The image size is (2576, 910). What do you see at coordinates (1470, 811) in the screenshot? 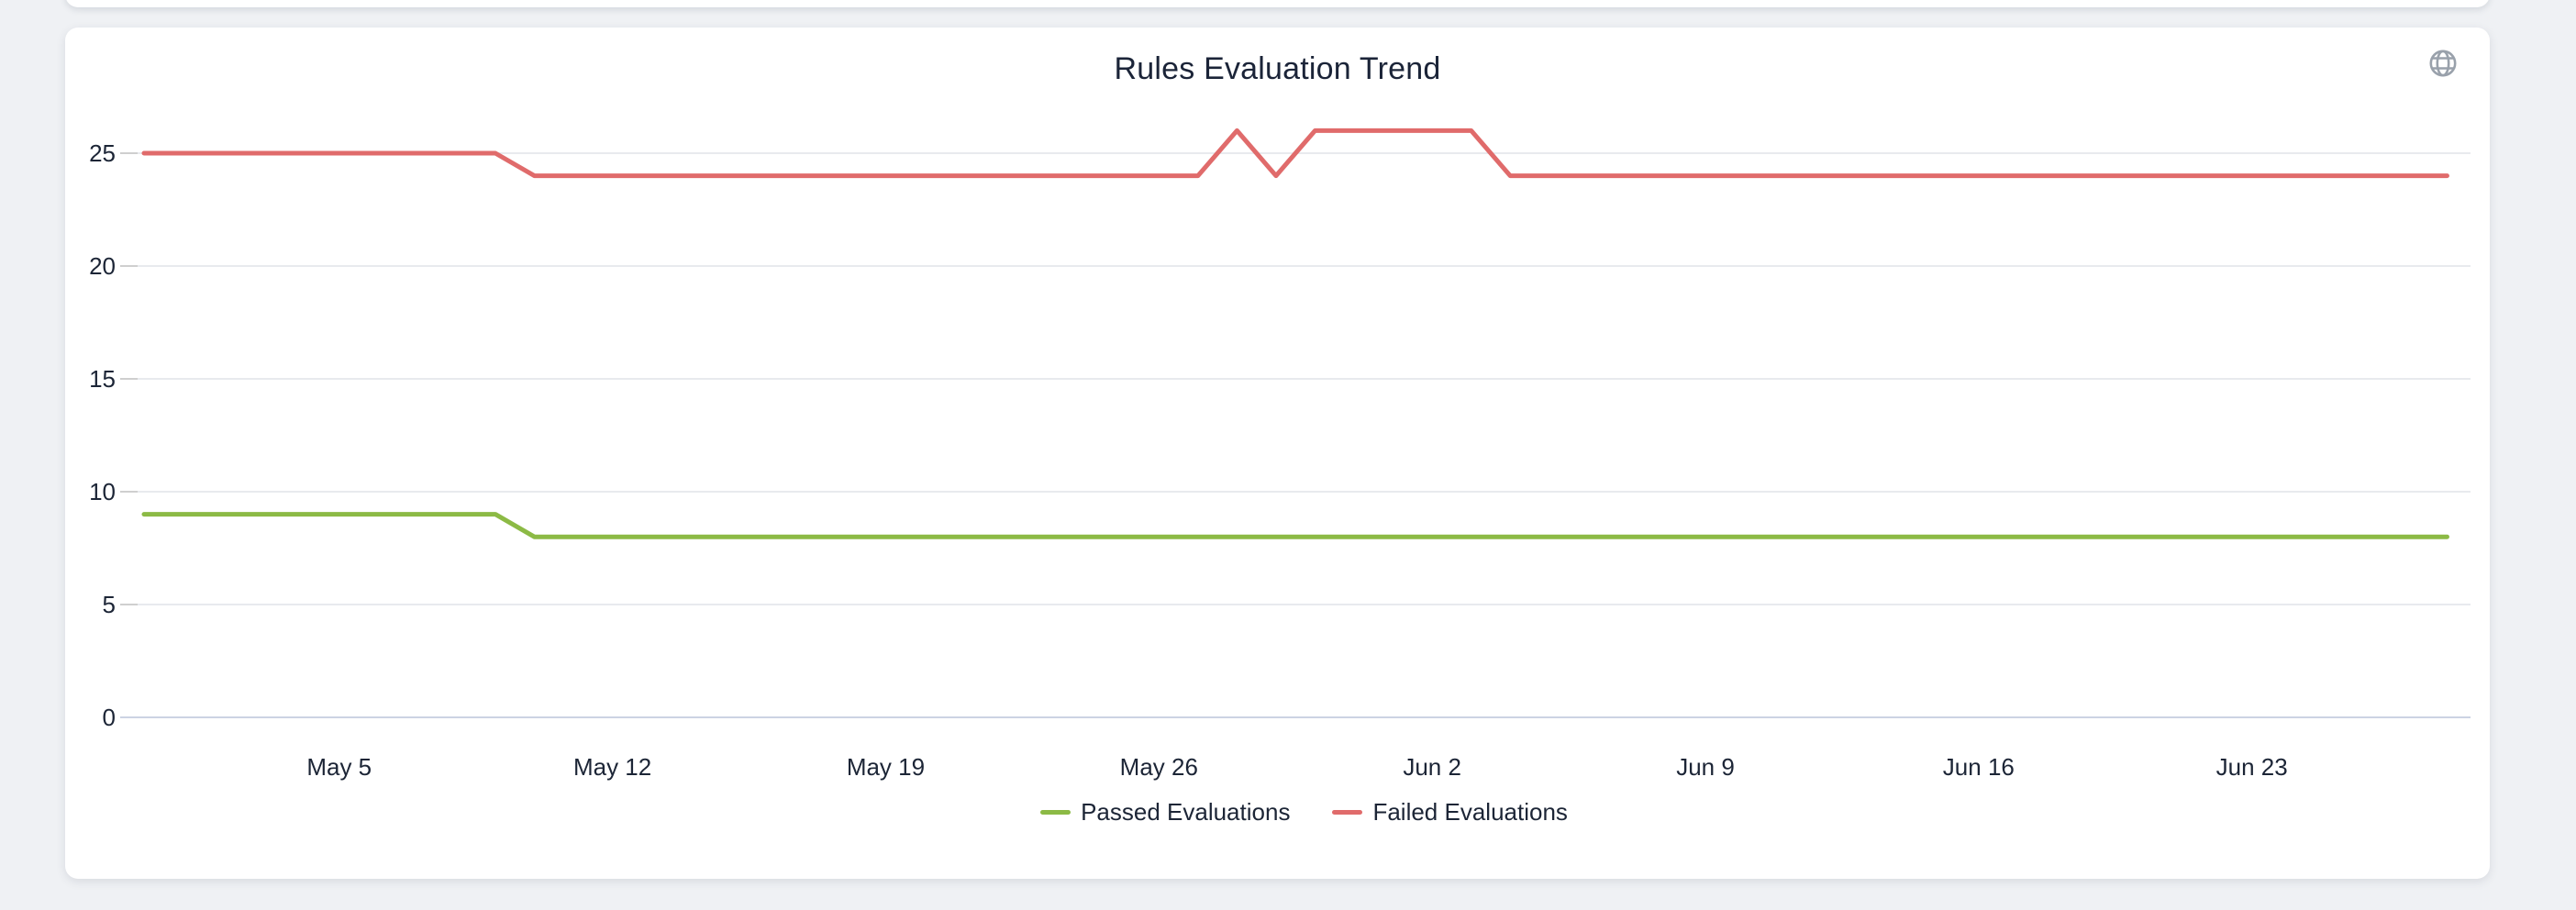
I see `legend-label: Failed Evaluations` at bounding box center [1470, 811].